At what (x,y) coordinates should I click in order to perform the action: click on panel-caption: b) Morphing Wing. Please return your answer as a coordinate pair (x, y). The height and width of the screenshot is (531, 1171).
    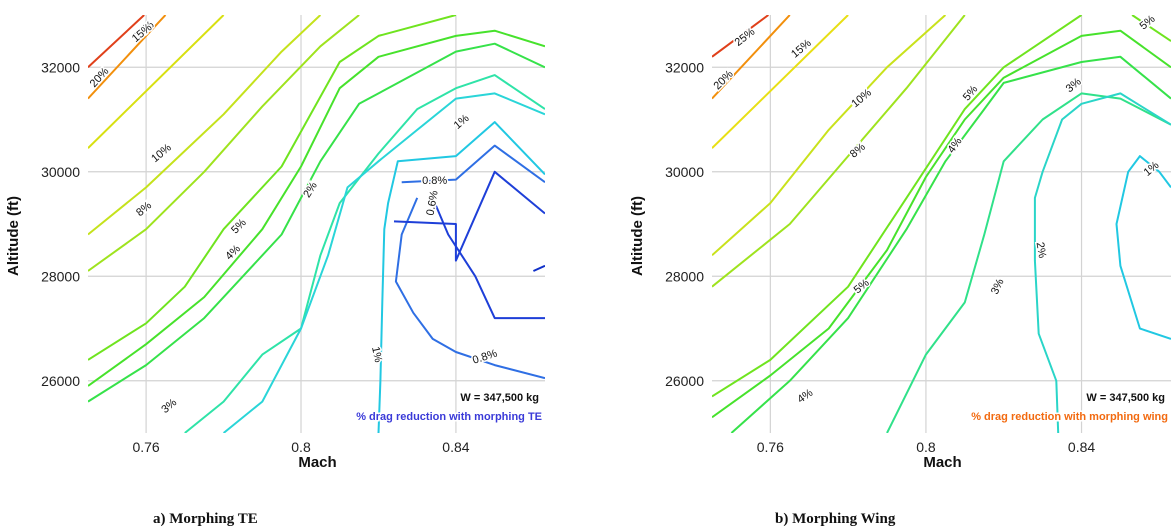
    Looking at the image, I should click on (835, 519).